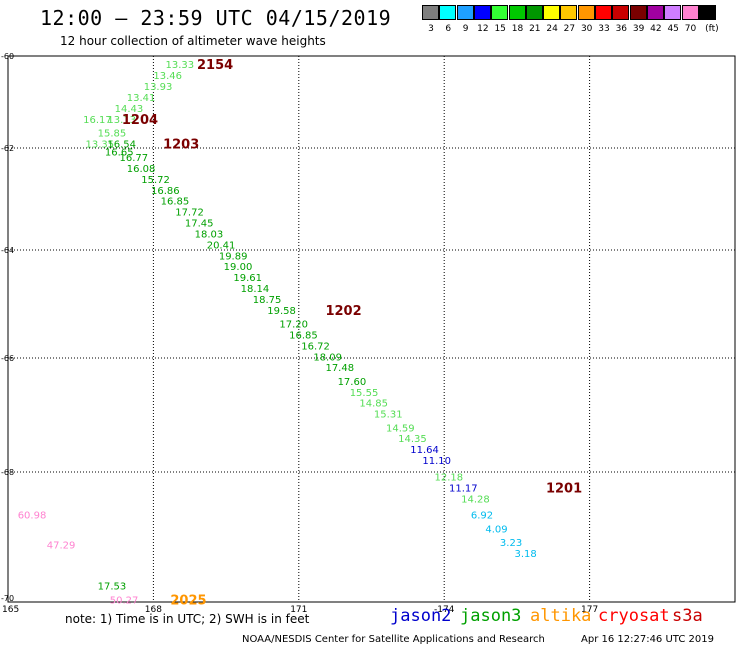  I want to click on wave-height-value: 16.72, so click(315, 346).